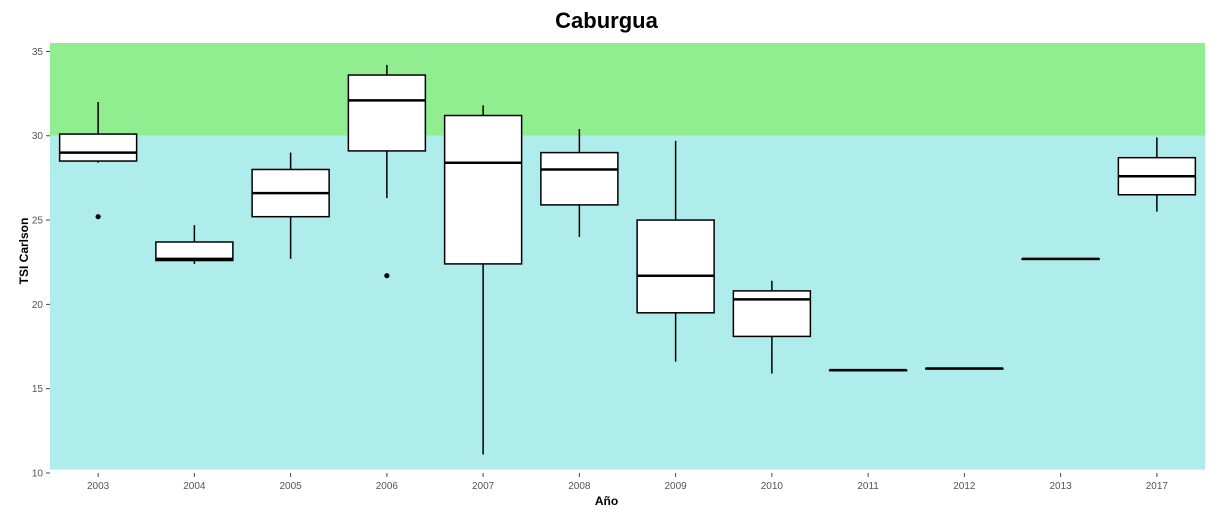  Describe the element at coordinates (772, 314) in the screenshot. I see `box-2010-iqr-box` at that location.